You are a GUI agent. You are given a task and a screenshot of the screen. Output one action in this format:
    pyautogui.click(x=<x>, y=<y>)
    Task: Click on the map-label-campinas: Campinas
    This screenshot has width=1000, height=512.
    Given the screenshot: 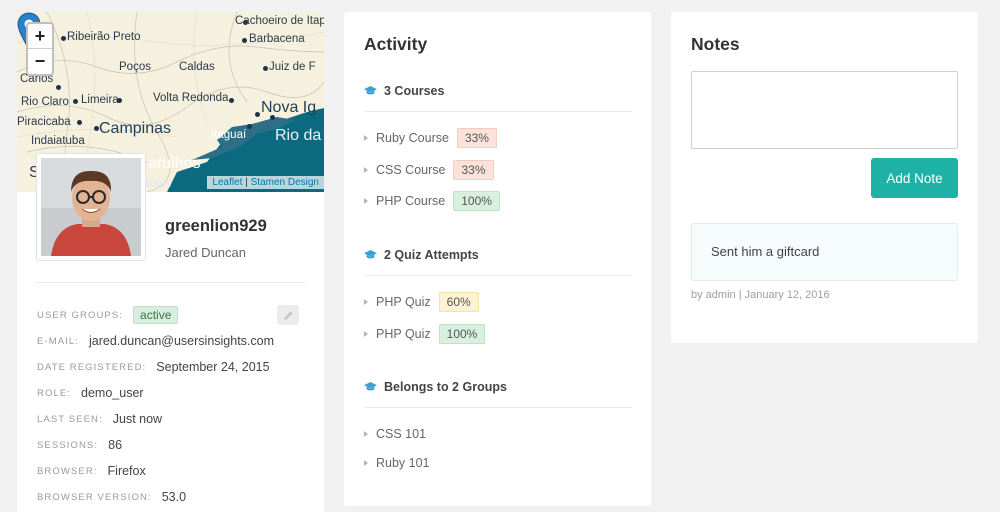 What is the action you would take?
    pyautogui.click(x=135, y=128)
    